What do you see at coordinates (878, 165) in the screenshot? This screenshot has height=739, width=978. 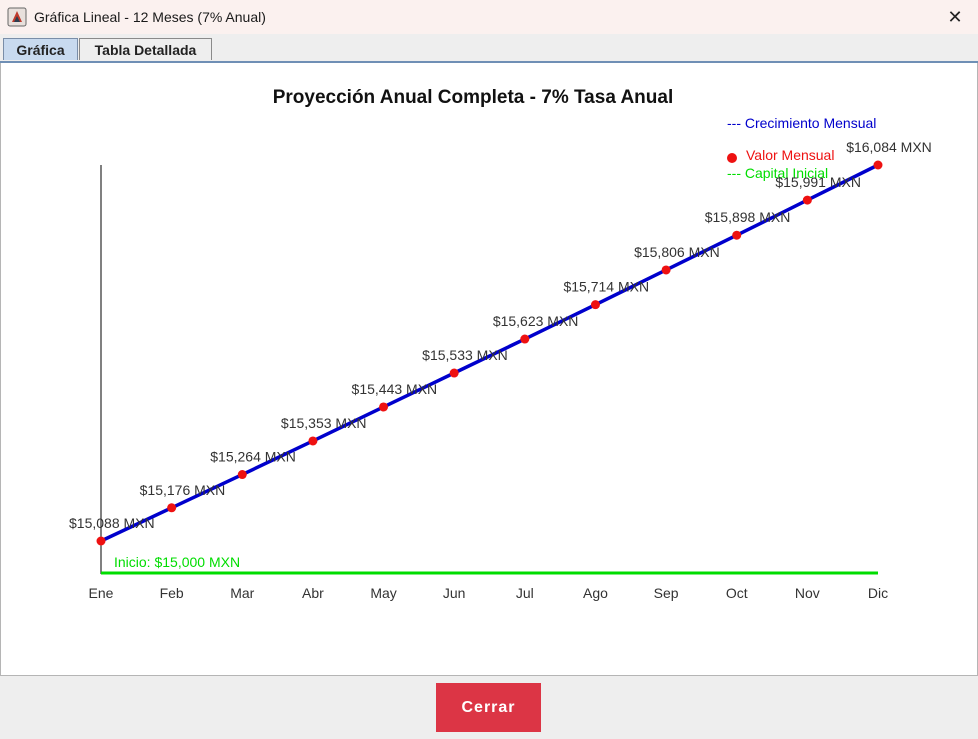 I see `data-point-dic` at bounding box center [878, 165].